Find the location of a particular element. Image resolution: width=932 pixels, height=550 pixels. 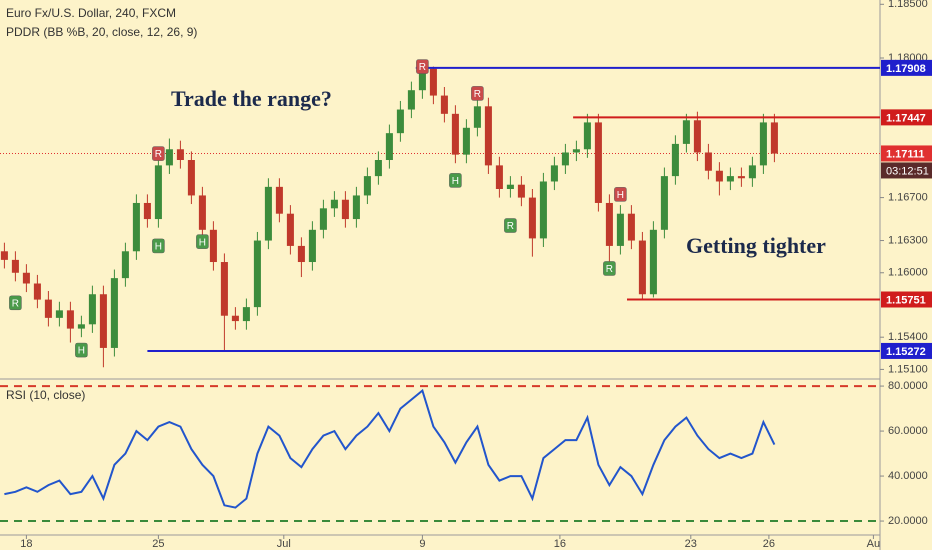

annotation: Getting tighter is located at coordinates (756, 245).